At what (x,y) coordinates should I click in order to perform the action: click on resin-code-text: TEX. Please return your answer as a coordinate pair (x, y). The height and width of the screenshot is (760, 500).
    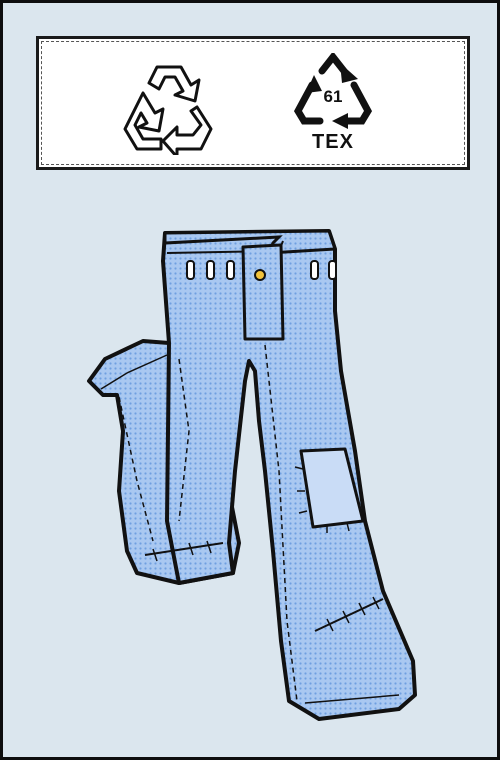
    Looking at the image, I should click on (333, 142).